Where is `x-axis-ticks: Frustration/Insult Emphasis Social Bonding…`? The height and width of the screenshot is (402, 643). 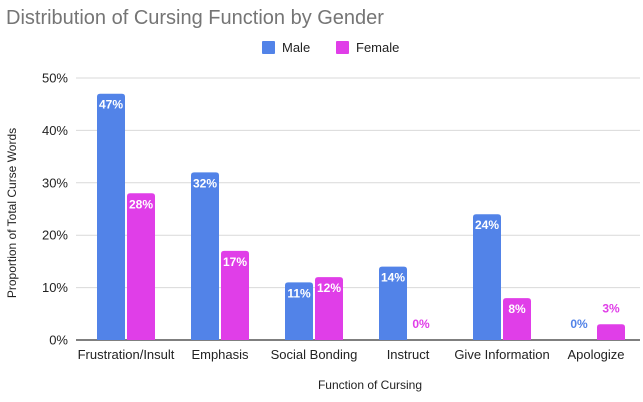
x-axis-ticks: Frustration/Insult Emphasis Social Bonding… is located at coordinates (351, 354).